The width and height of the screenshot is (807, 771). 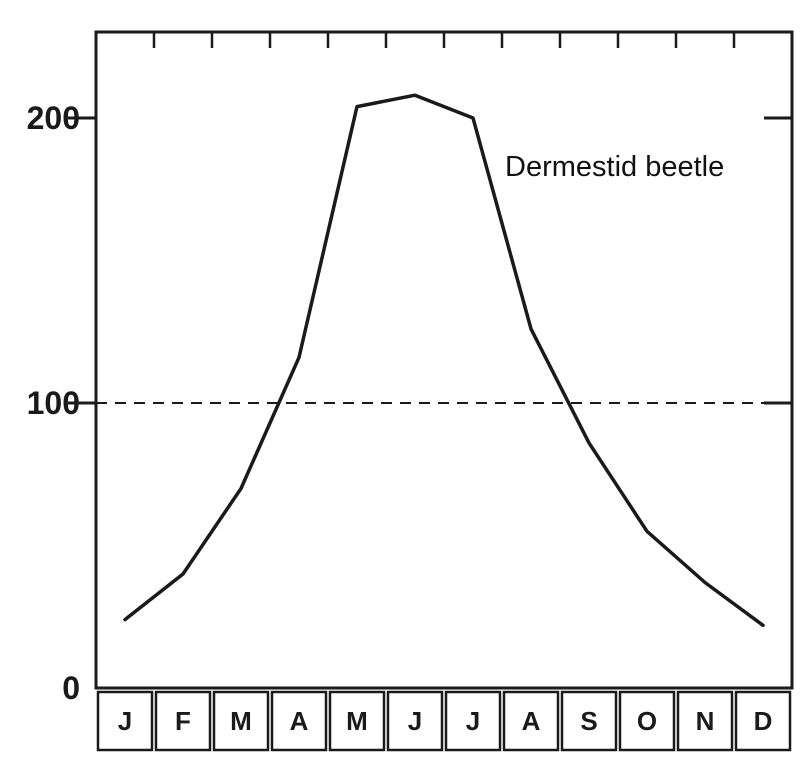 What do you see at coordinates (71, 688) in the screenshot?
I see `y-tick-label: 0` at bounding box center [71, 688].